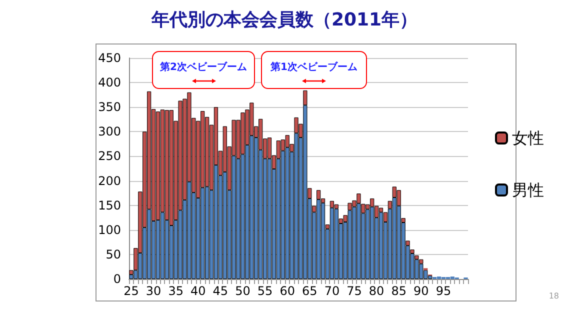 The height and width of the screenshot is (320, 569). What do you see at coordinates (554, 296) in the screenshot?
I see `text: 18` at bounding box center [554, 296].